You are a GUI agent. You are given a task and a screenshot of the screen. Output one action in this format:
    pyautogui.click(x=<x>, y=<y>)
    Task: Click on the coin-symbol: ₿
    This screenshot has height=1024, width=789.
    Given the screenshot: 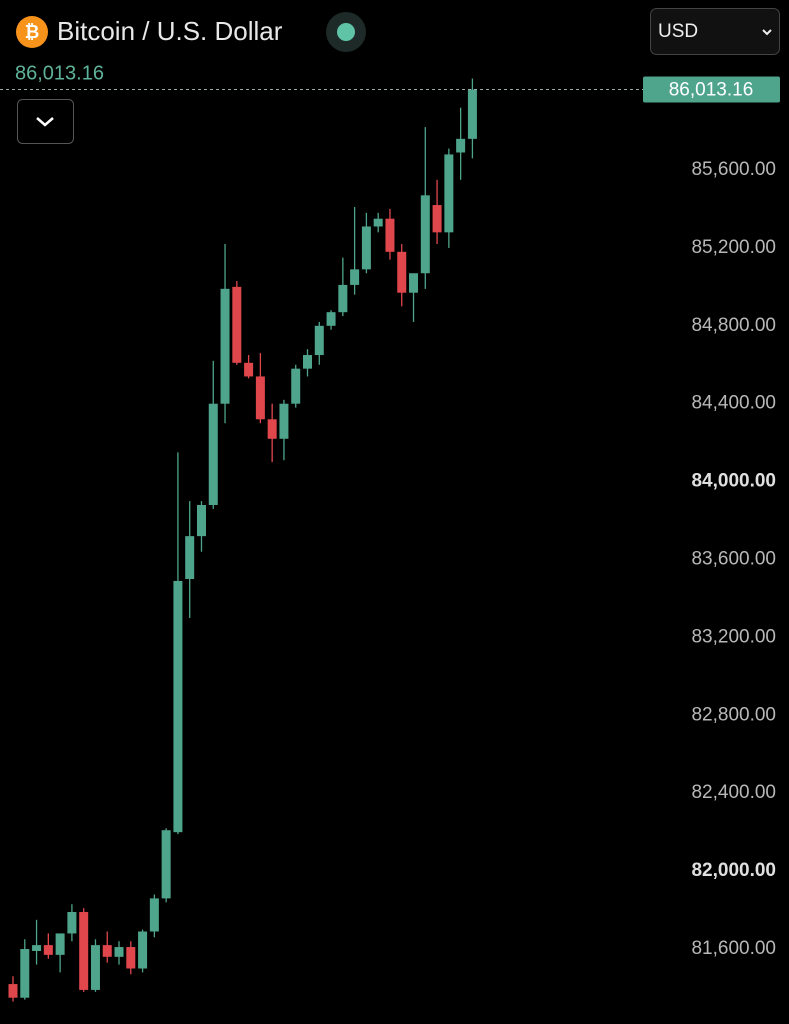 What is the action you would take?
    pyautogui.click(x=32, y=32)
    